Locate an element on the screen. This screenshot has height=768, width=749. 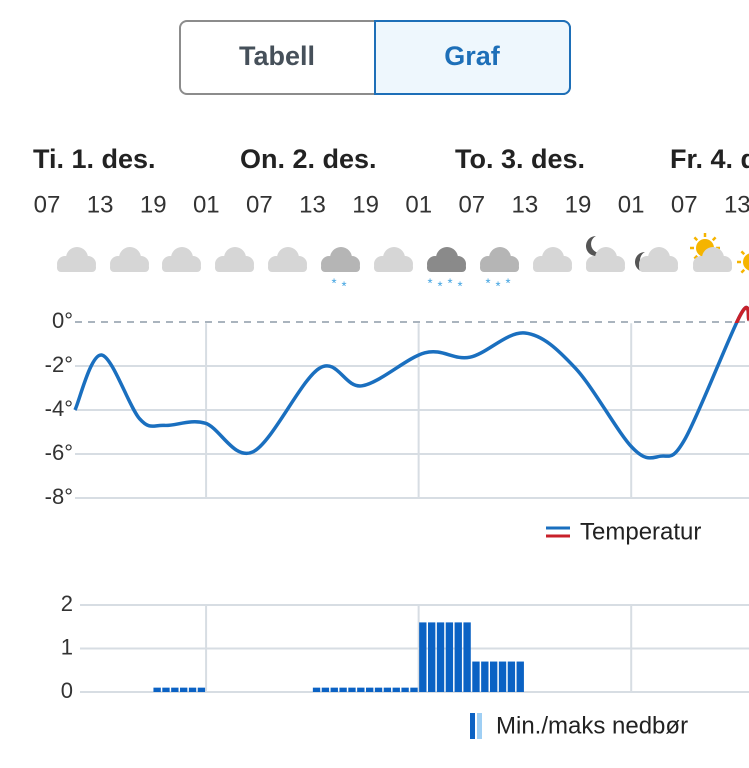
y-tick-label: -4° is located at coordinates (59, 408).